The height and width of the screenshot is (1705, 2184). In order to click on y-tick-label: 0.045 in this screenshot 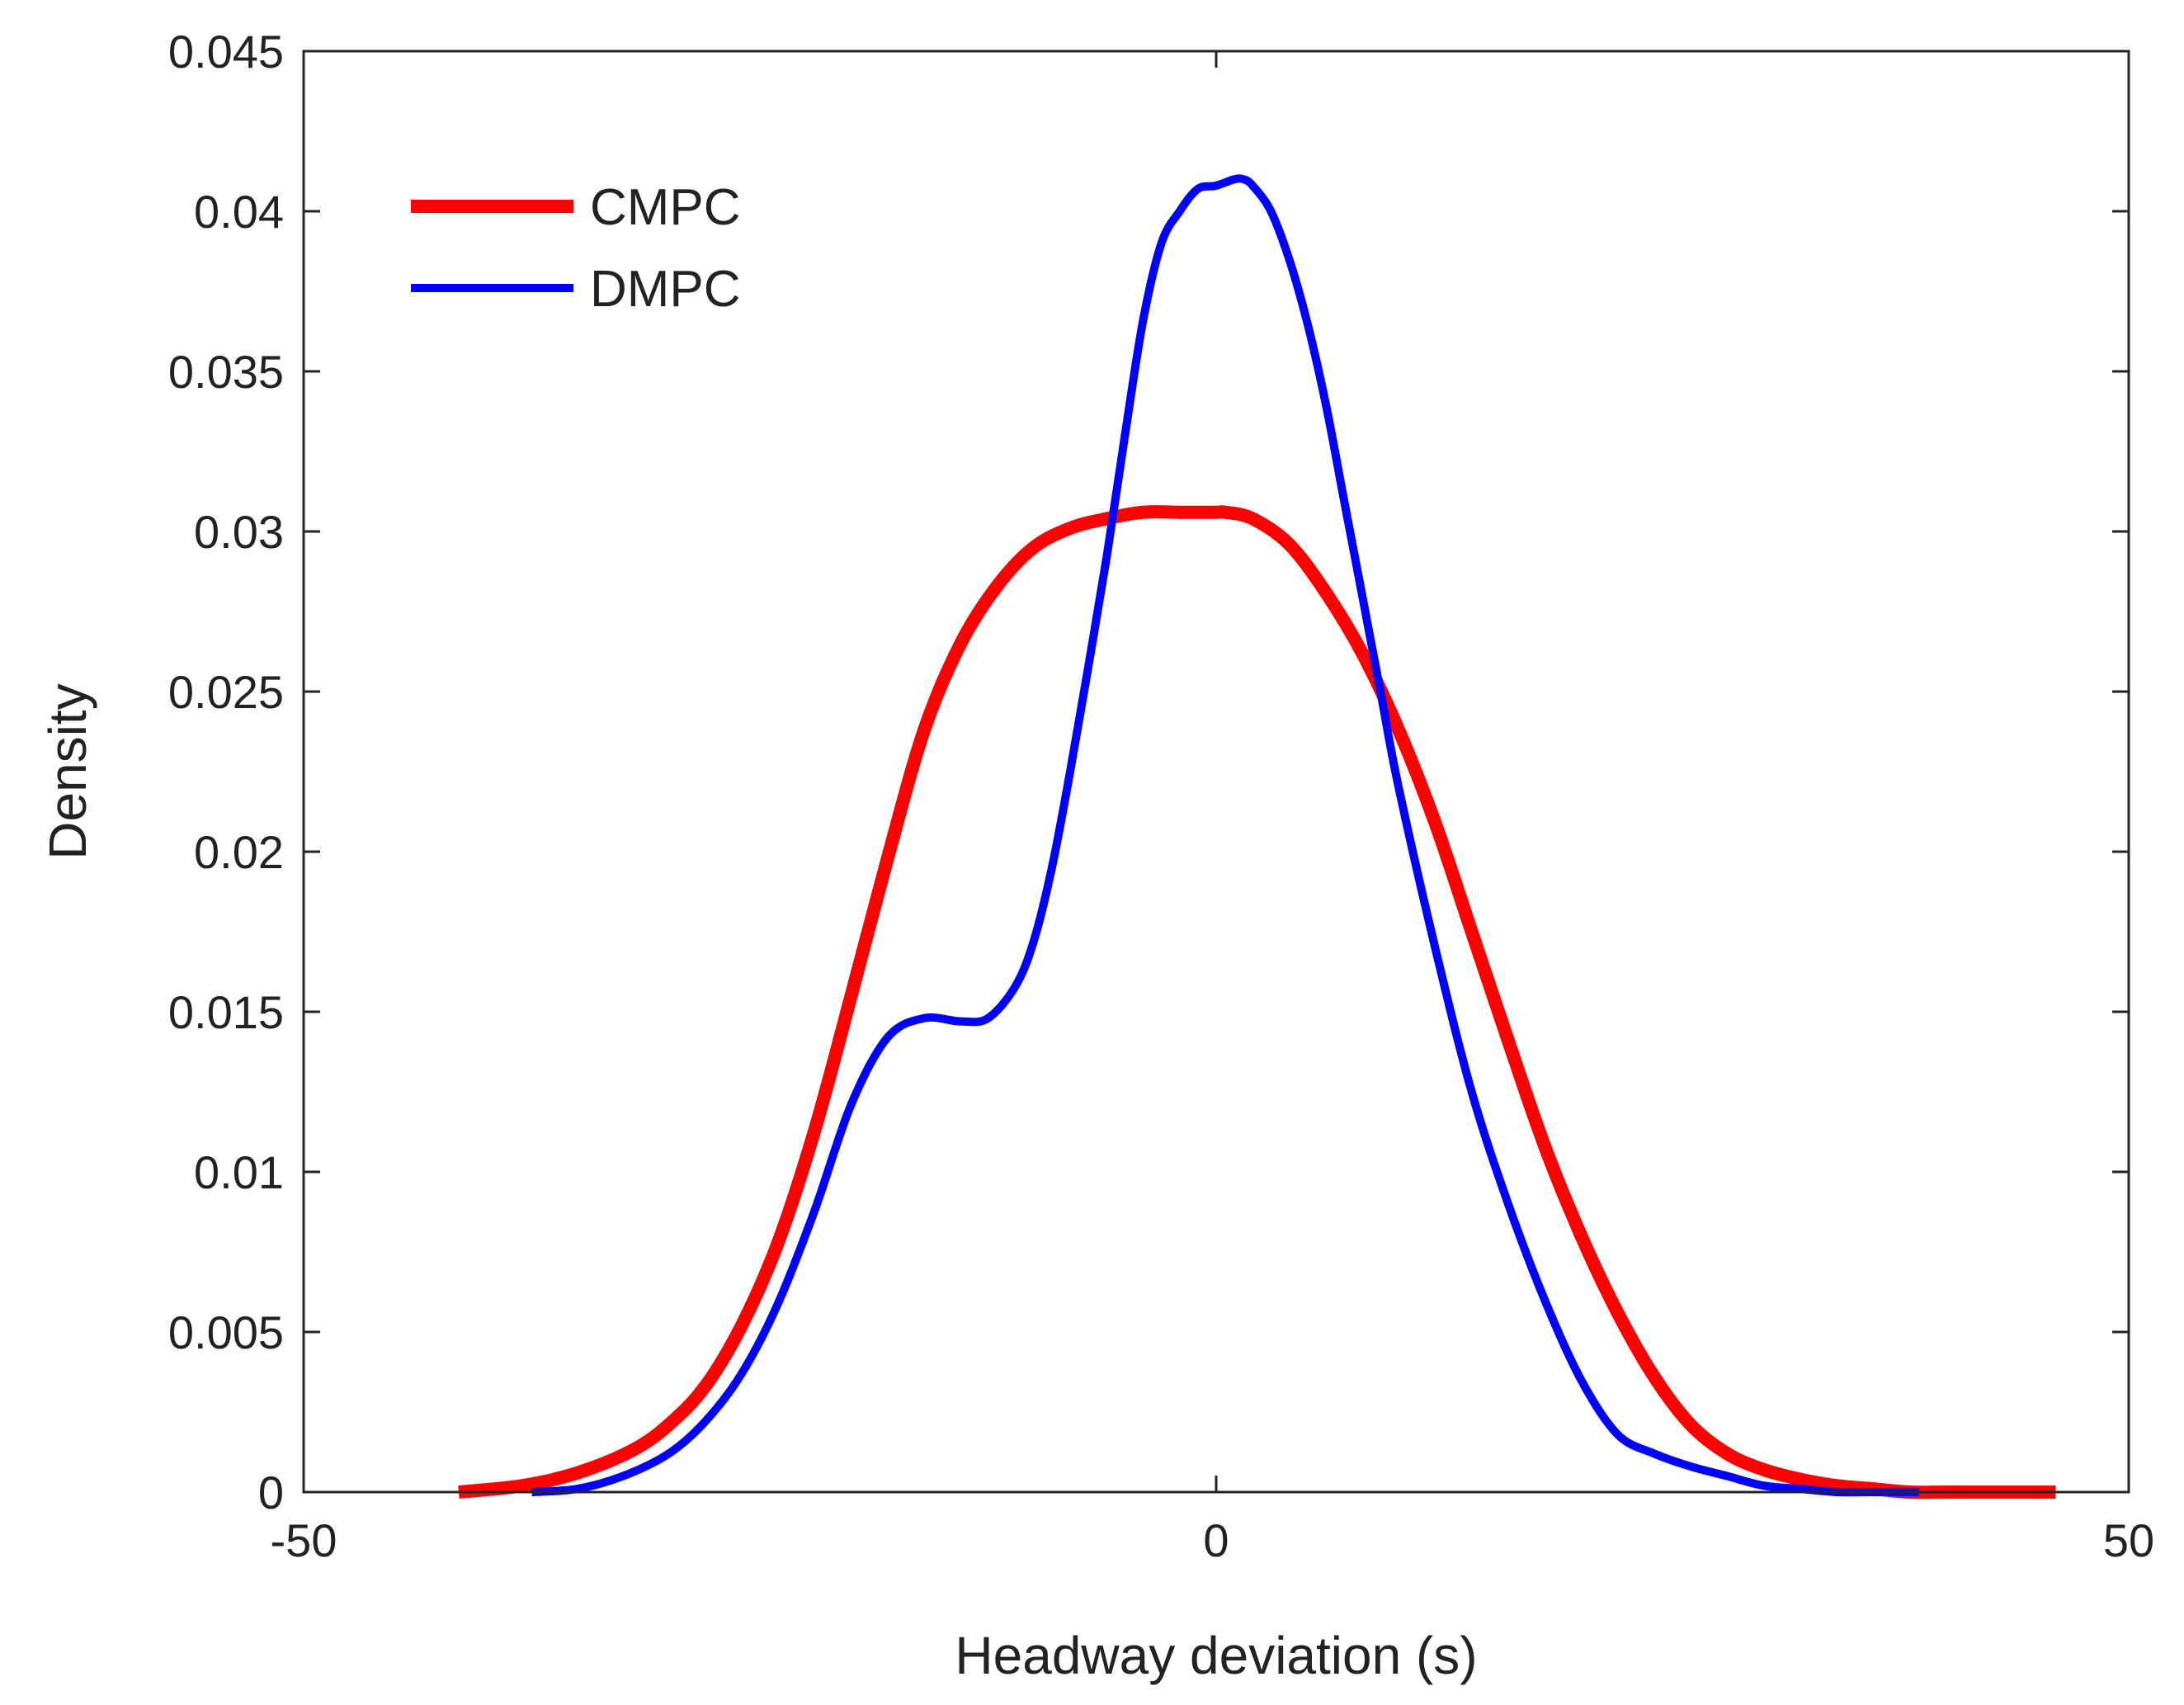, I will do `click(226, 52)`.